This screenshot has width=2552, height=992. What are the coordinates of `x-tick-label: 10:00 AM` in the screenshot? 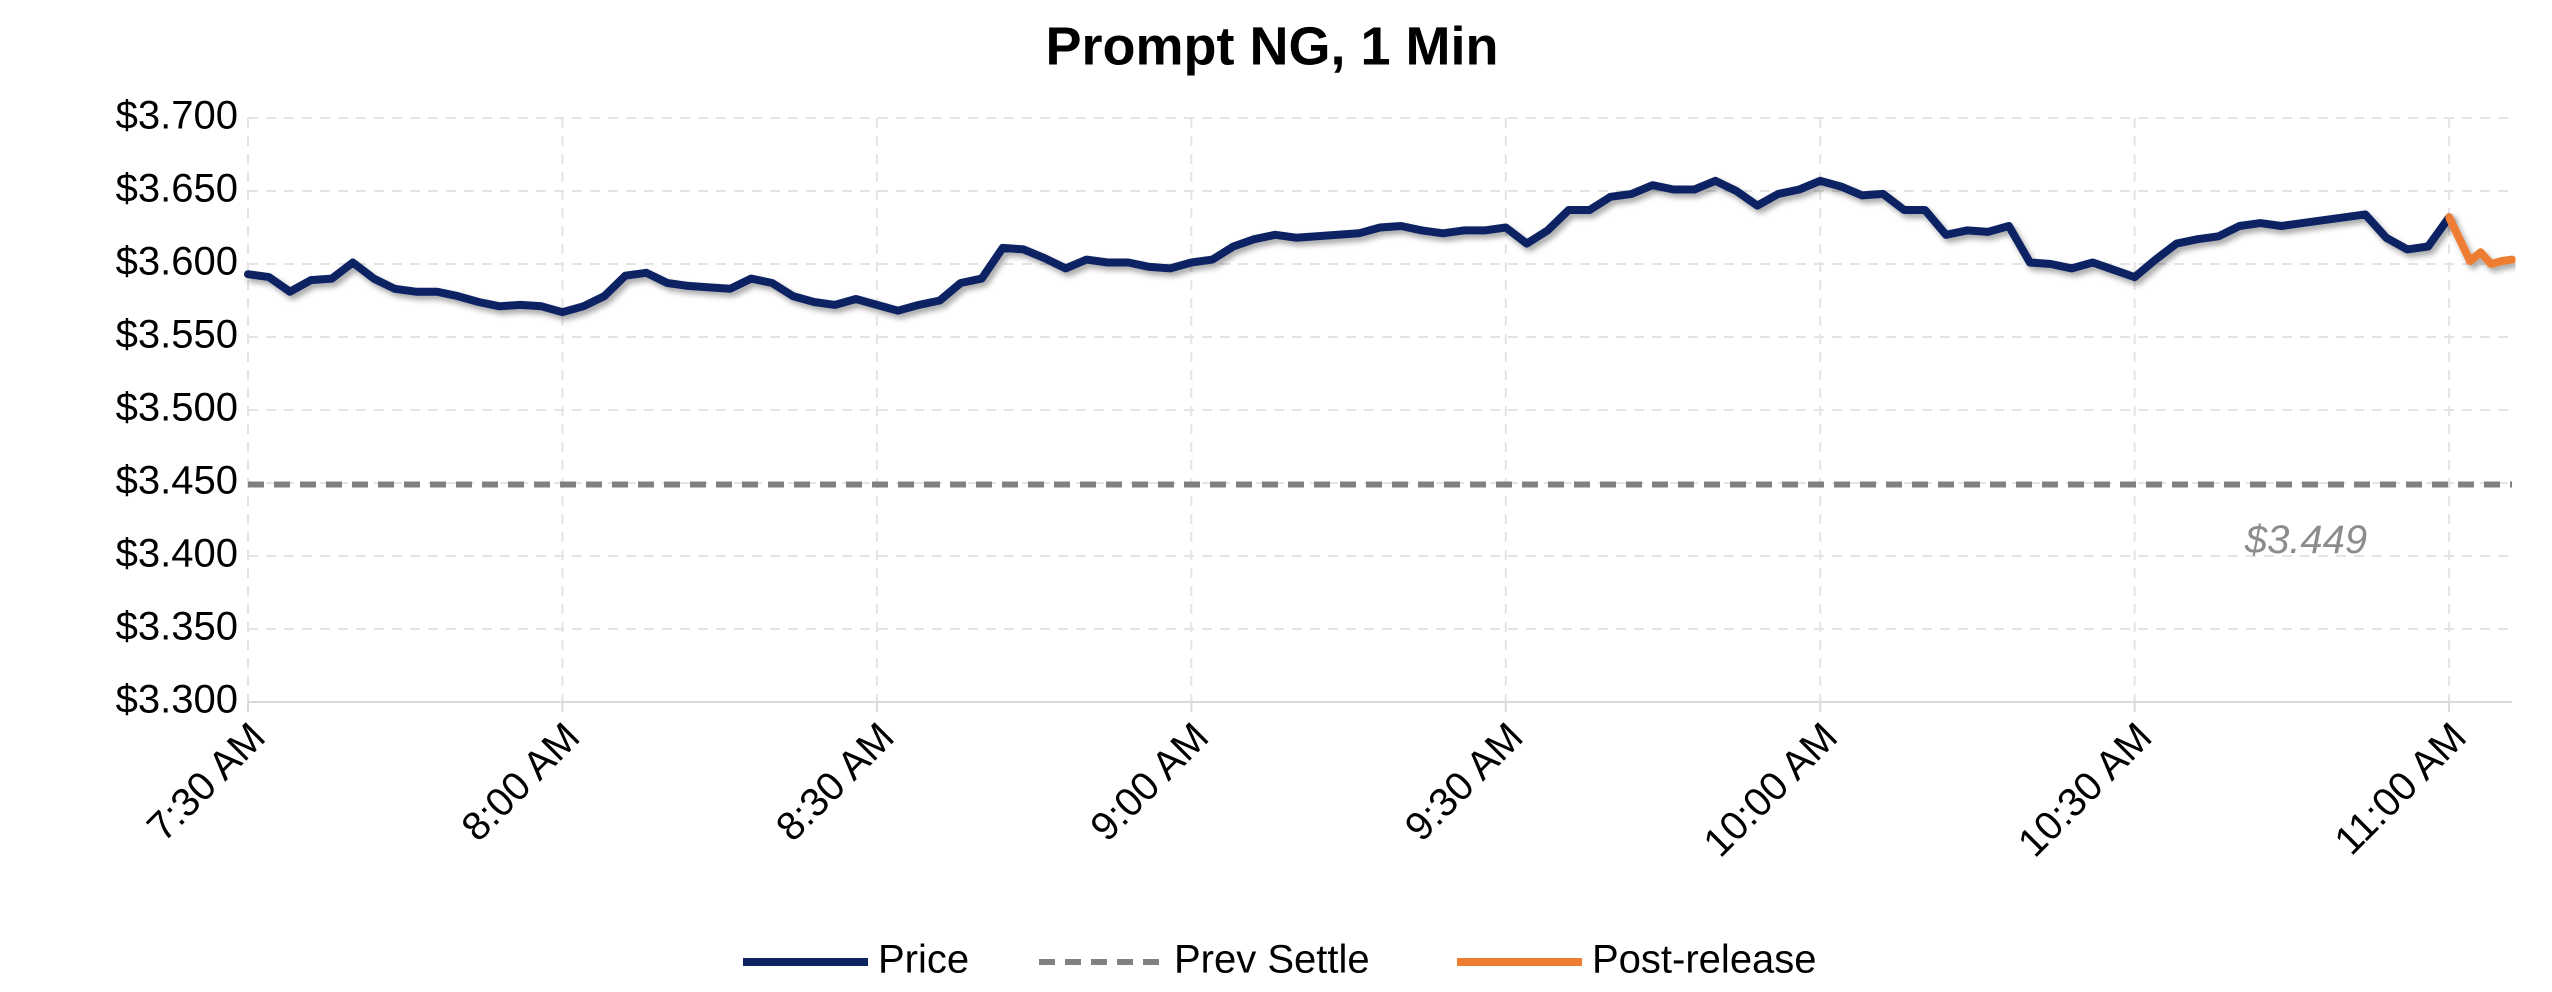 It's located at (1770, 790).